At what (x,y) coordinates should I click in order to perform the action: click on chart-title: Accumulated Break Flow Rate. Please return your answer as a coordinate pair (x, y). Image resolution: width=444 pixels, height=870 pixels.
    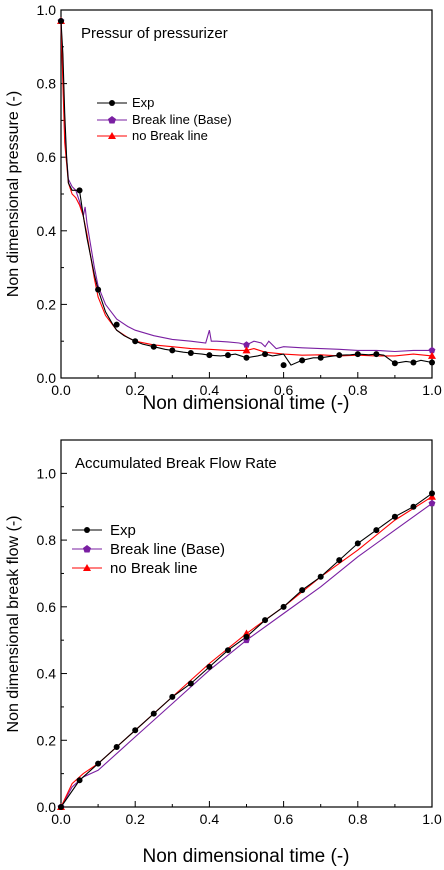
    Looking at the image, I should click on (176, 463).